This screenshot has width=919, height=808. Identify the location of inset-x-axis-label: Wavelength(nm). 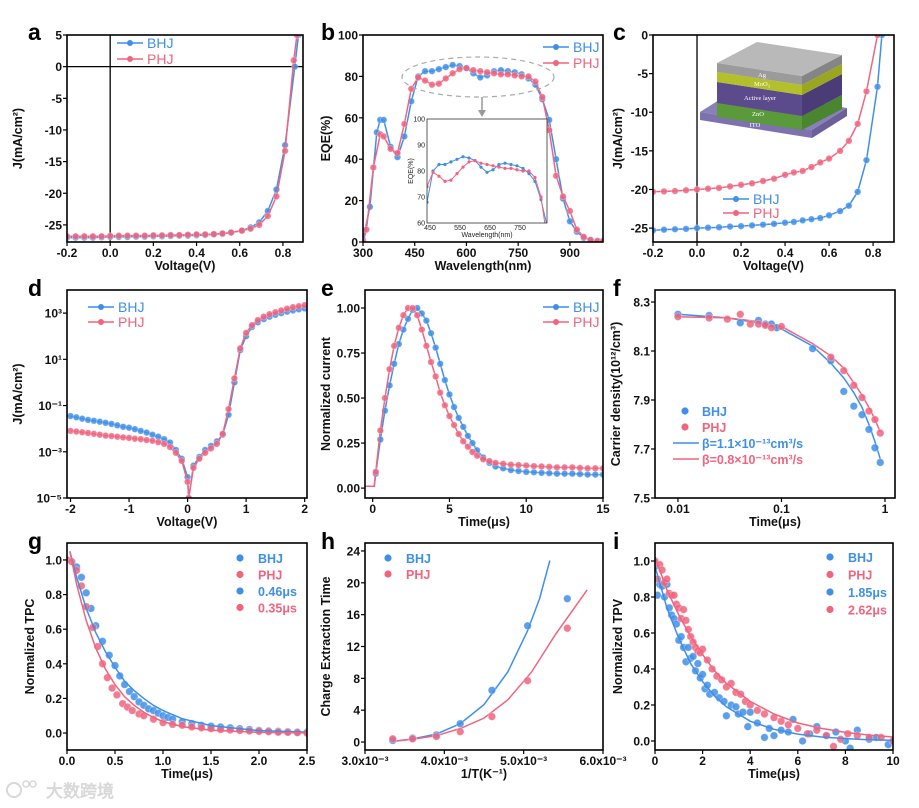
(486, 235).